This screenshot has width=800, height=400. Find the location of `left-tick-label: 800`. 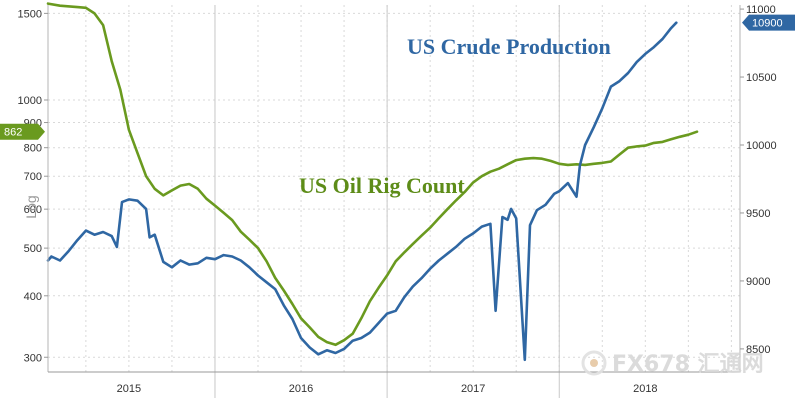

left-tick-label: 800 is located at coordinates (33, 149).